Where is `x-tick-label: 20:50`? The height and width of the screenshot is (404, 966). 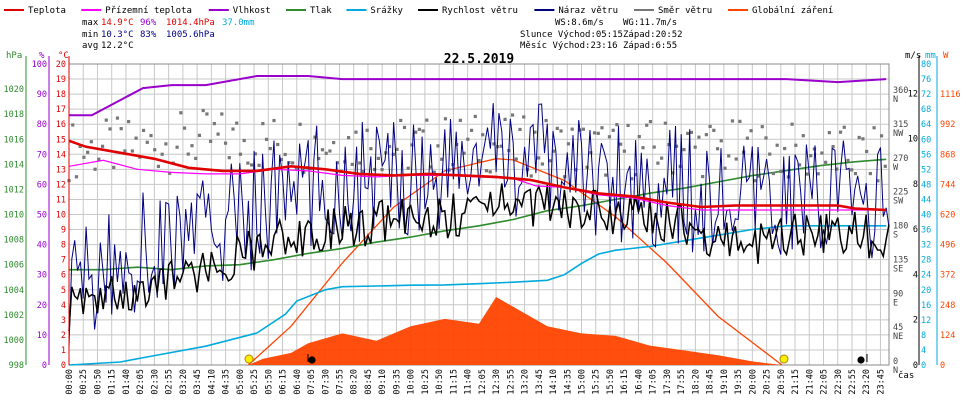
x-tick-label: 20:50 is located at coordinates (782, 382).